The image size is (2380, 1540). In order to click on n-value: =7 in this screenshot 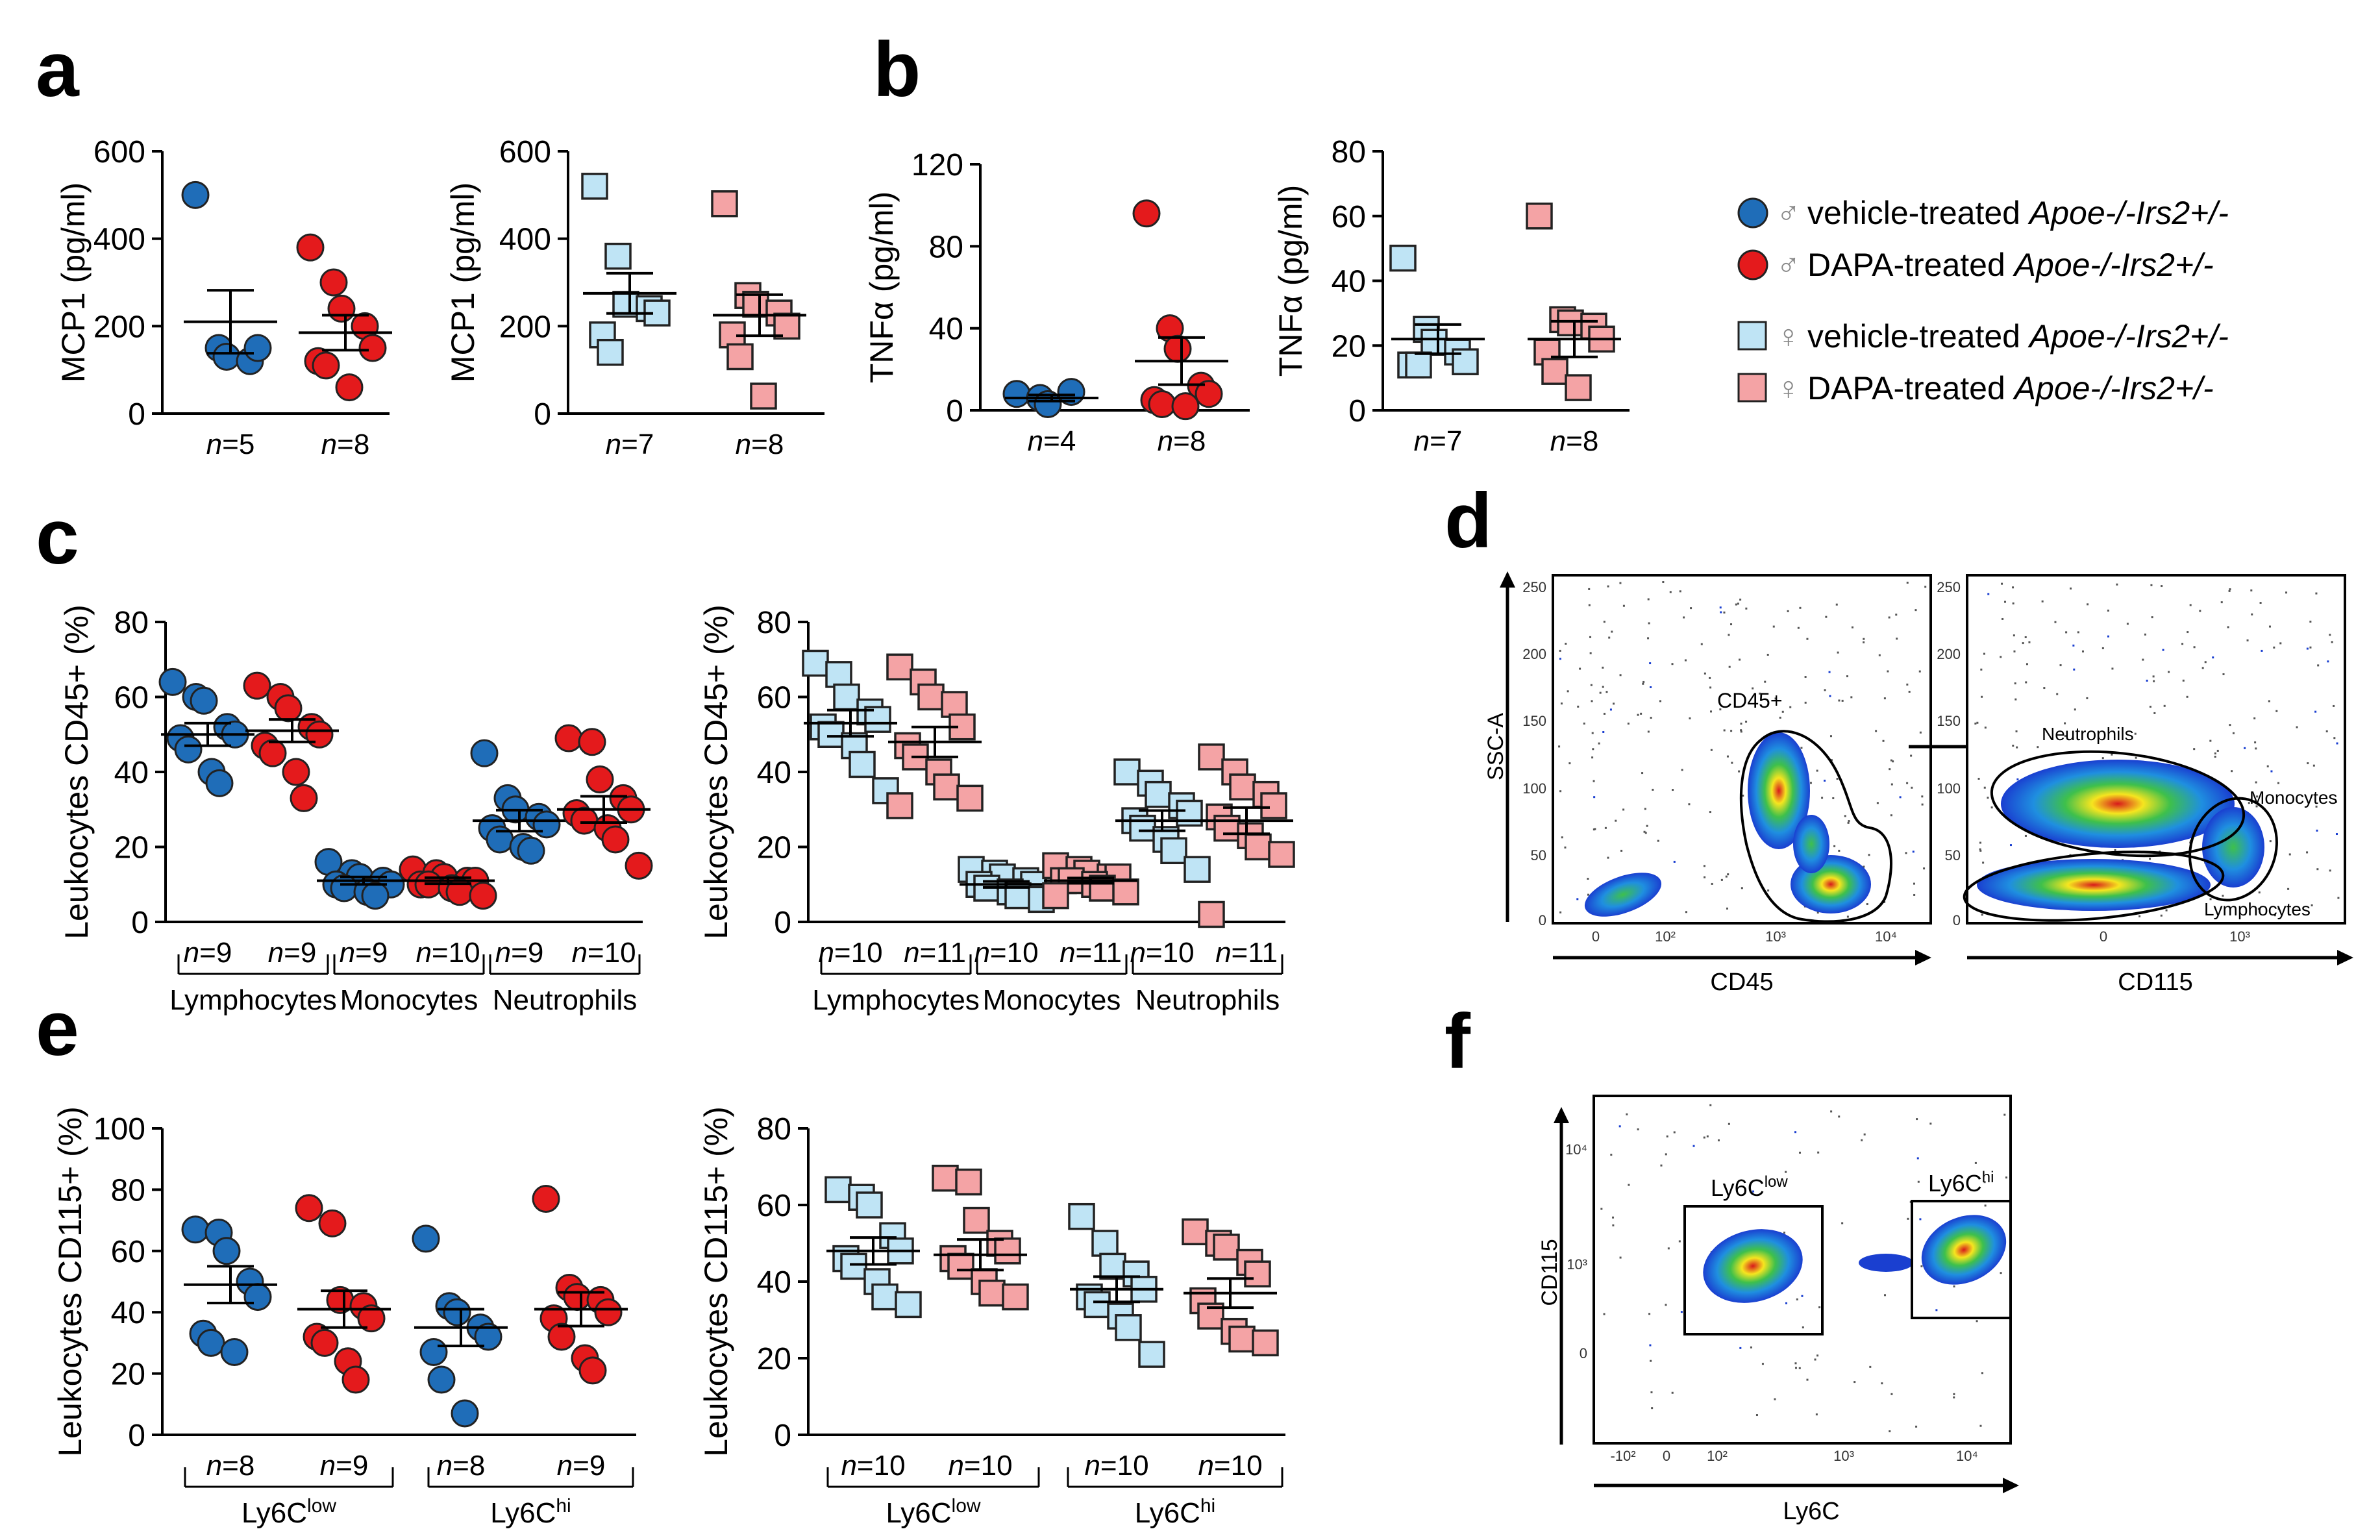, I will do `click(1446, 441)`.